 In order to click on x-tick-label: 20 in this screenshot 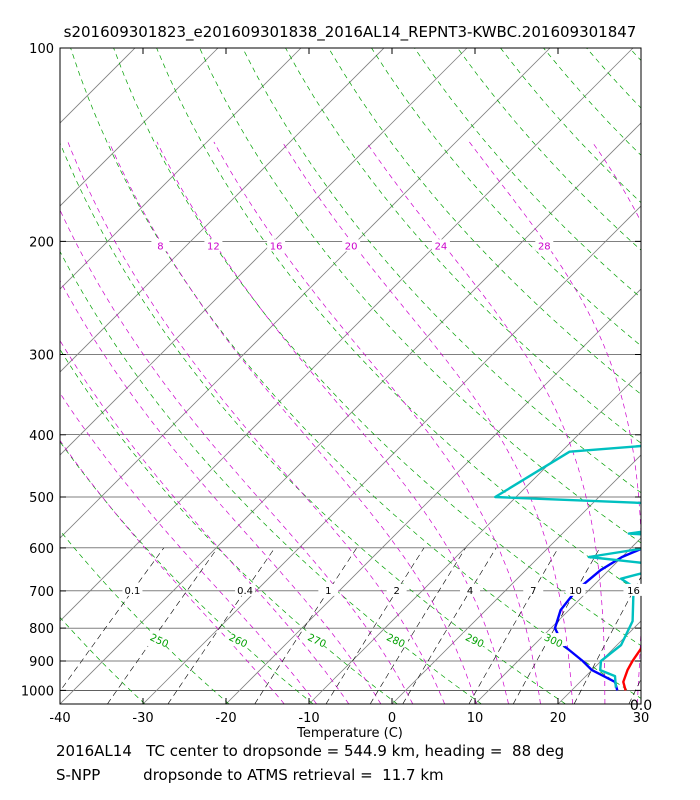, I will do `click(558, 718)`.